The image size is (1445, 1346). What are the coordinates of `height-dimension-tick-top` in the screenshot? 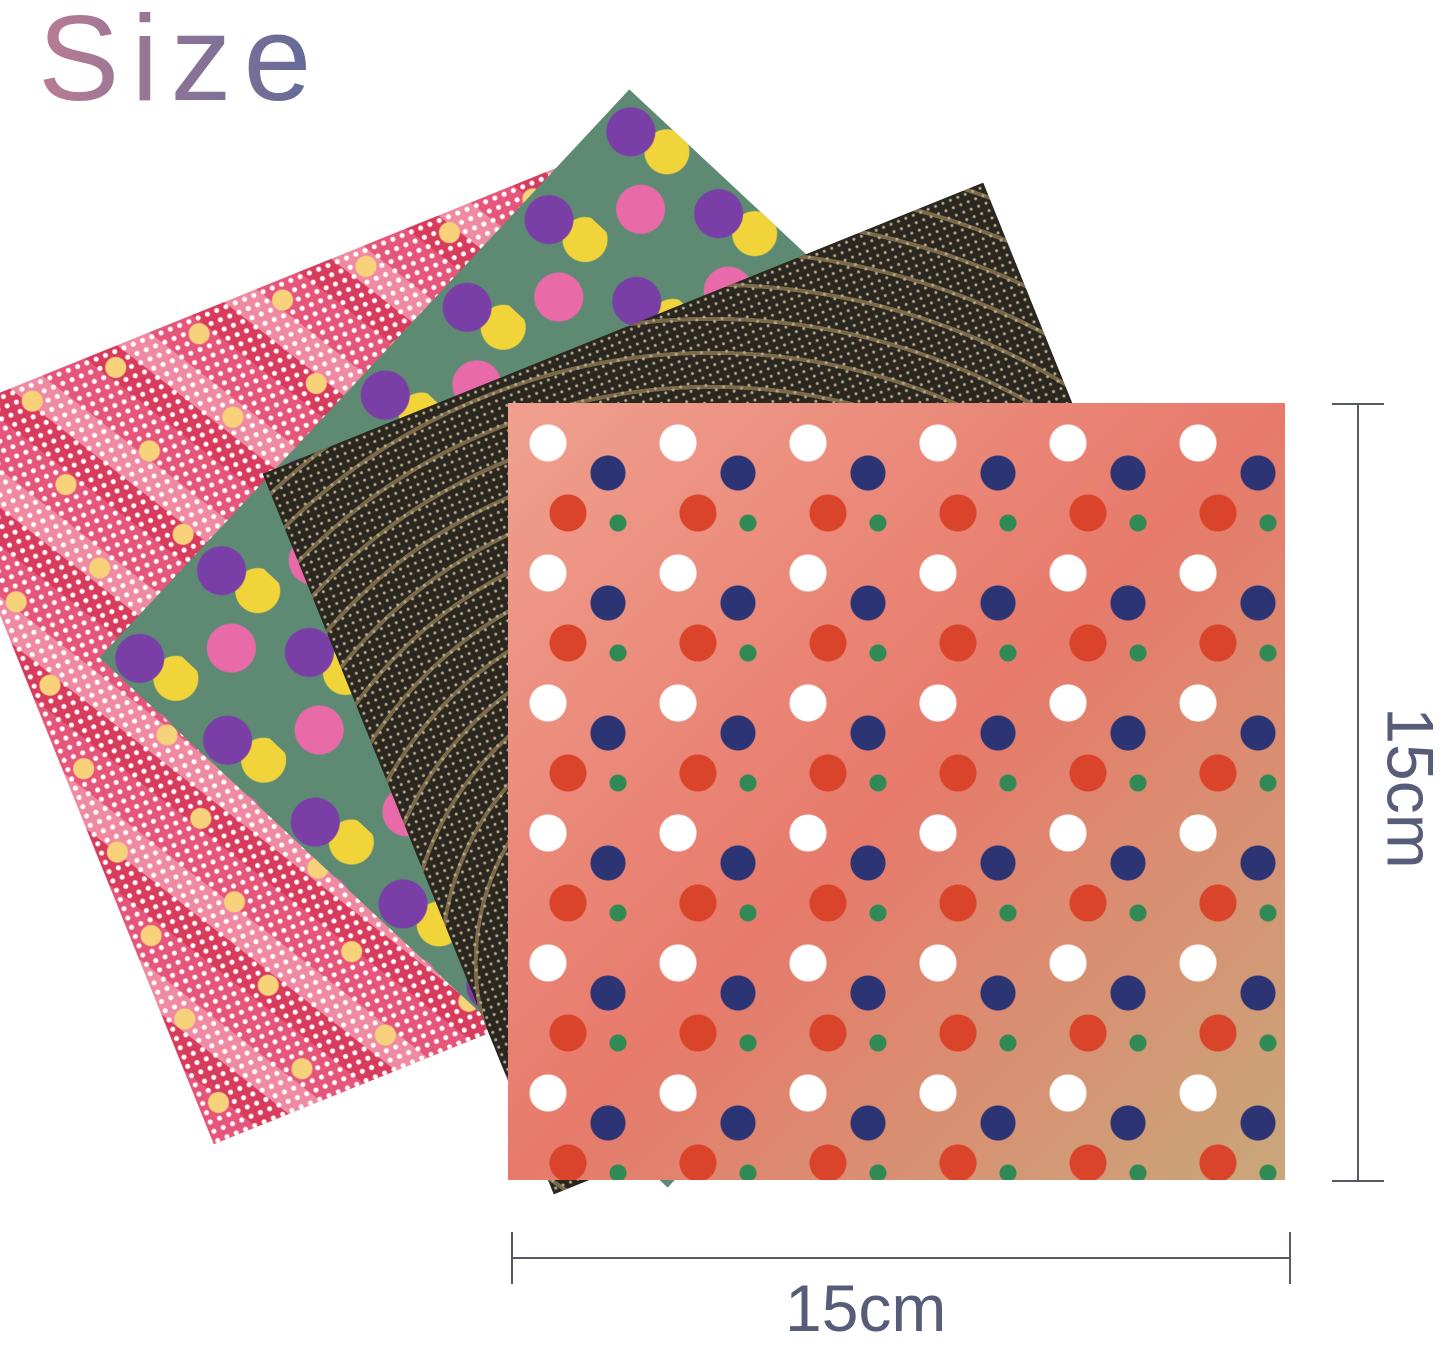 It's located at (1358, 404).